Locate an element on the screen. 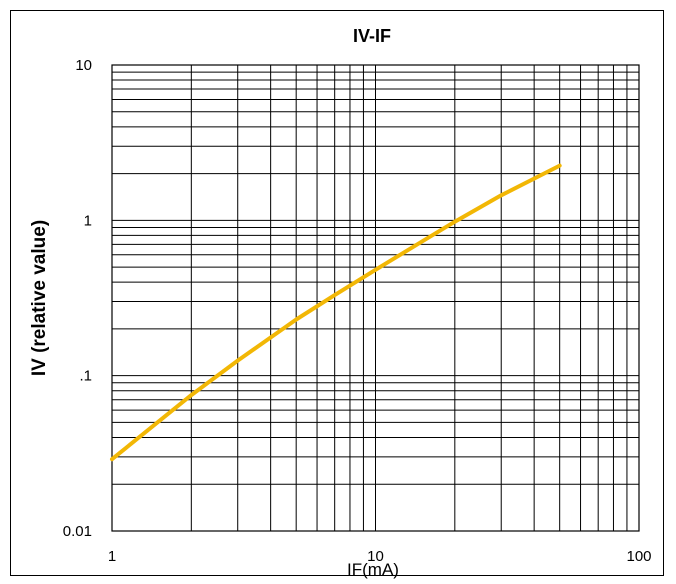  y-tick-label: 0.01 is located at coordinates (77, 531).